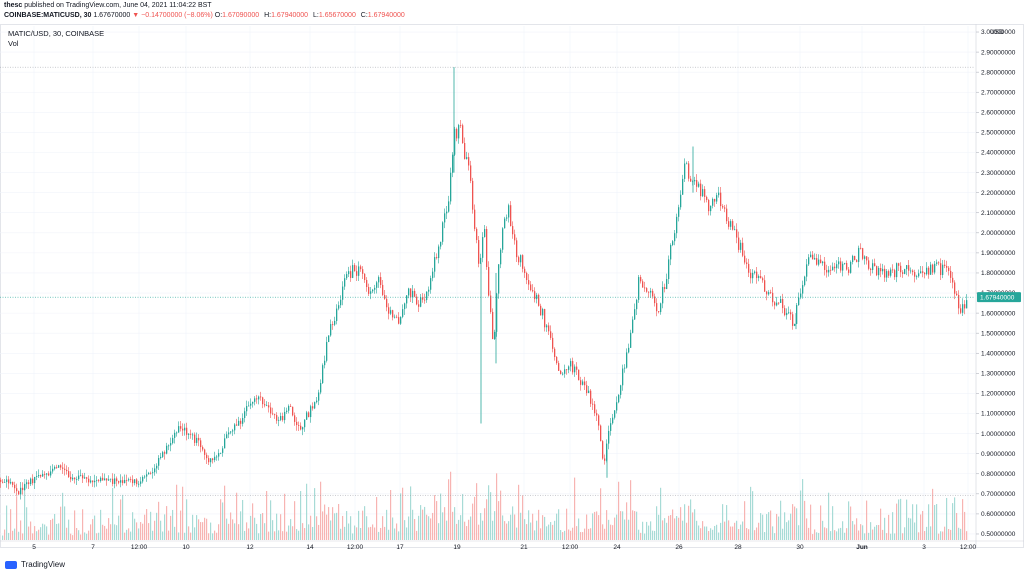  I want to click on x-tick-label: 19, so click(457, 547).